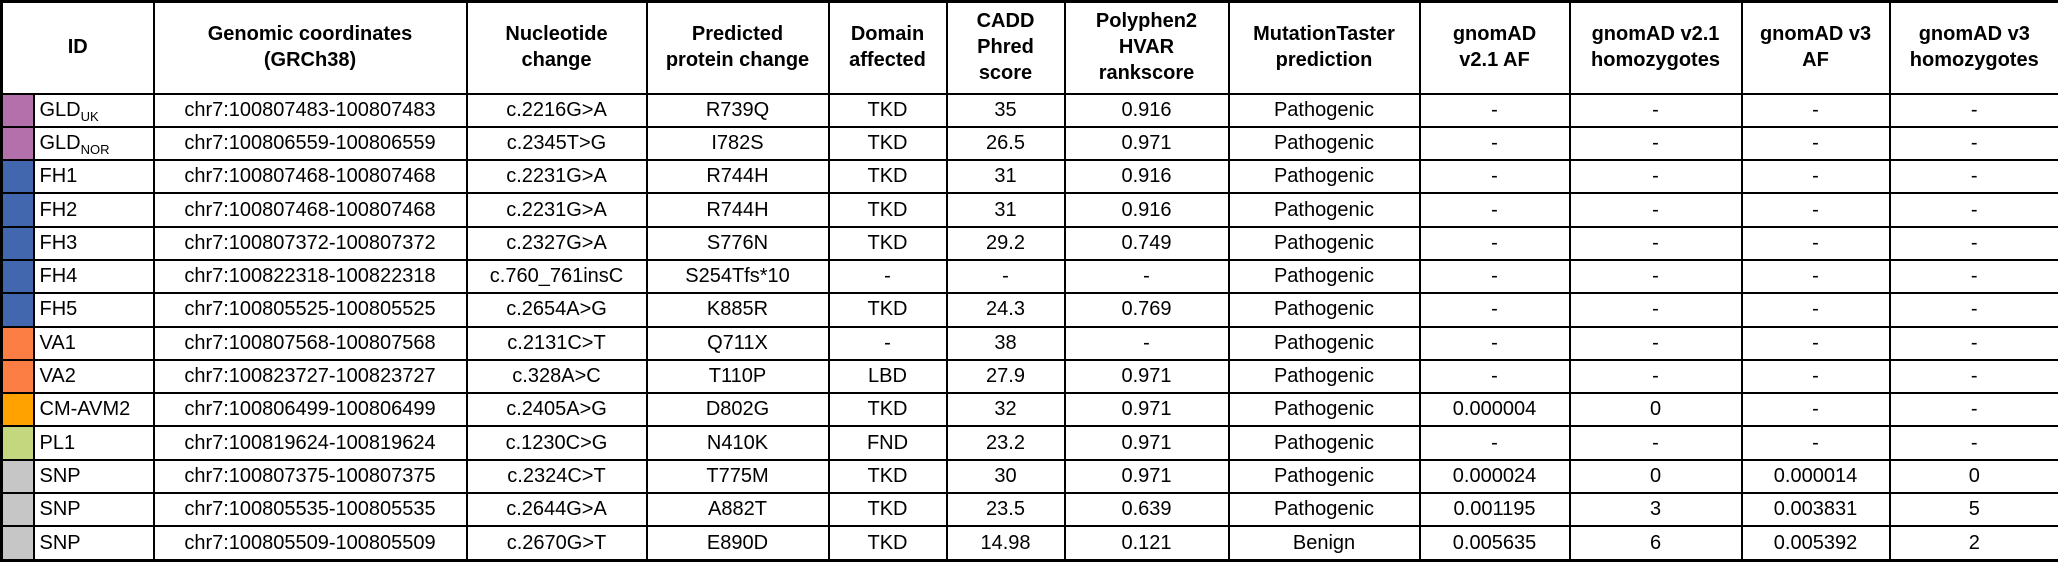 This screenshot has width=2058, height=562. Describe the element at coordinates (737, 443) in the screenshot. I see `cell-protein: N410K` at that location.